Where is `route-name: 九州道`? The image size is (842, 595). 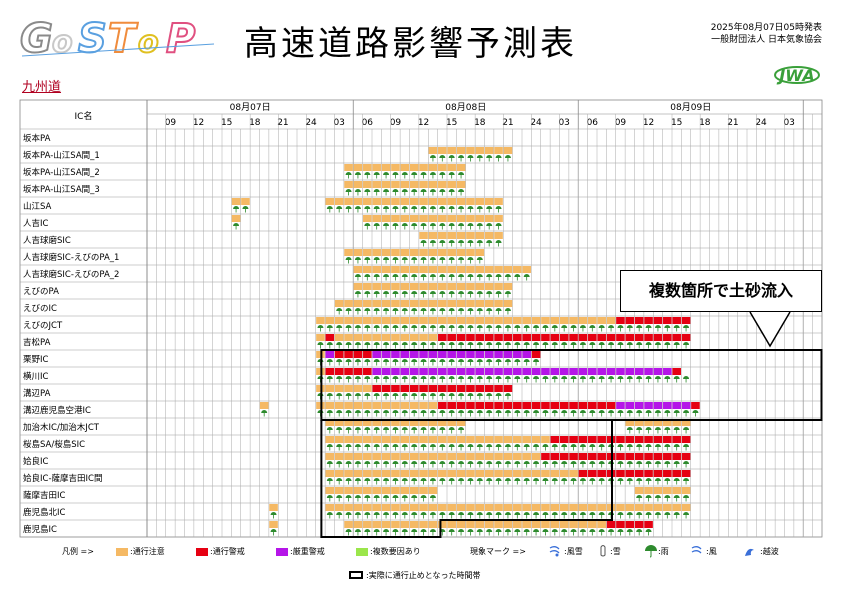
route-name: 九州道 is located at coordinates (42, 87).